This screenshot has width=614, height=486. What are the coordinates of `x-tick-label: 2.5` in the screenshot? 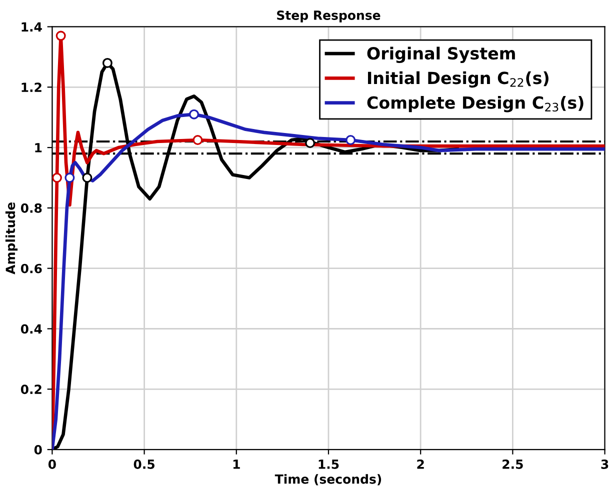 It's located at (512, 464).